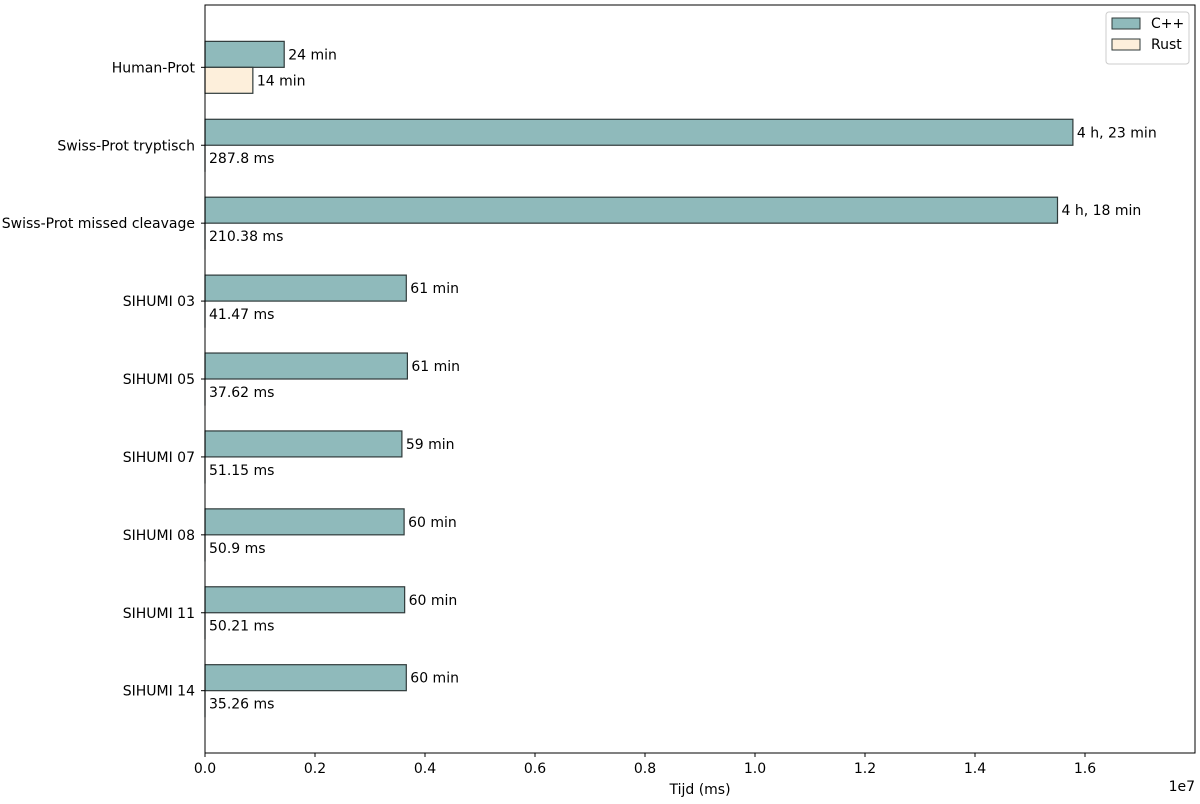 This screenshot has width=1200, height=804. Describe the element at coordinates (281, 81) in the screenshot. I see `bar-value-label: 14 min` at that location.